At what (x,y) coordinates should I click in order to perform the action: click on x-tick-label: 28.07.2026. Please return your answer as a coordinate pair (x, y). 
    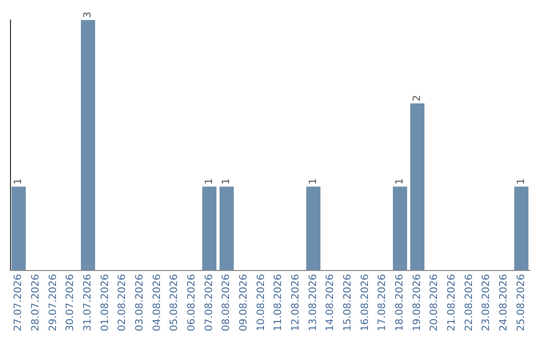
    Looking at the image, I should click on (36, 303).